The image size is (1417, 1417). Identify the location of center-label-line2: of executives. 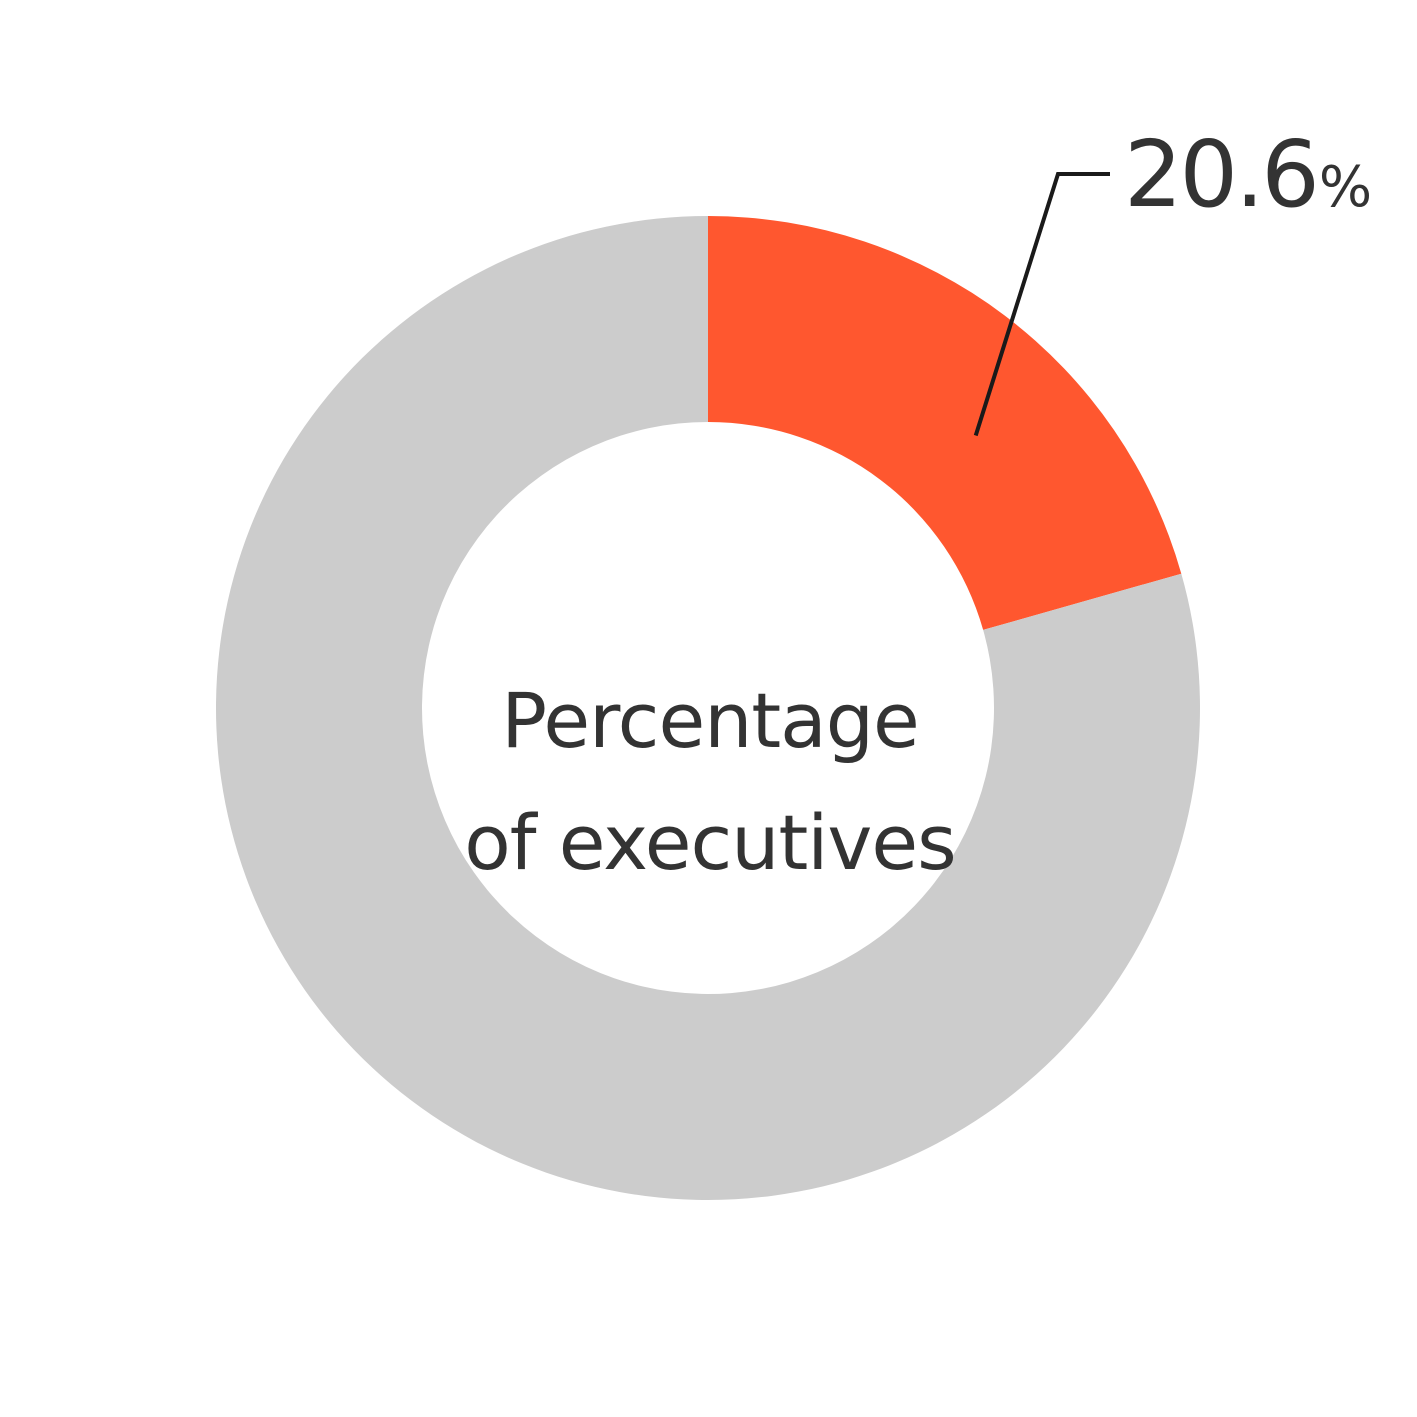
(710, 842).